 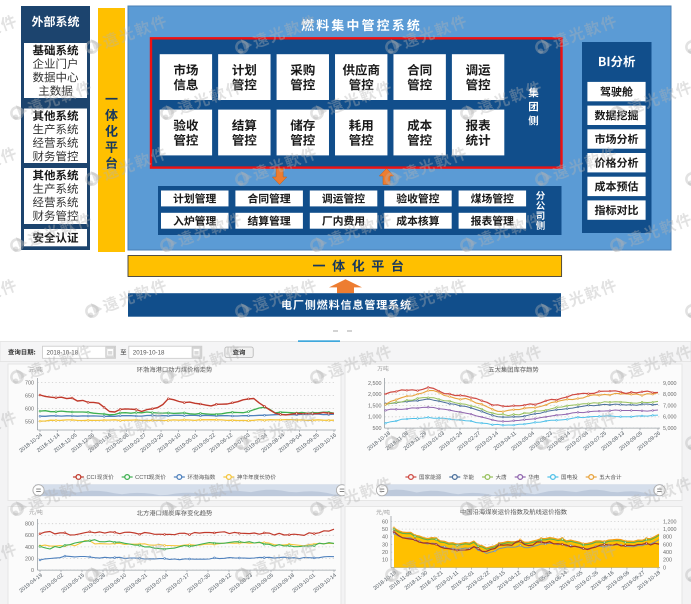 What do you see at coordinates (385, 522) in the screenshot?
I see `svg-text: 60` at bounding box center [385, 522].